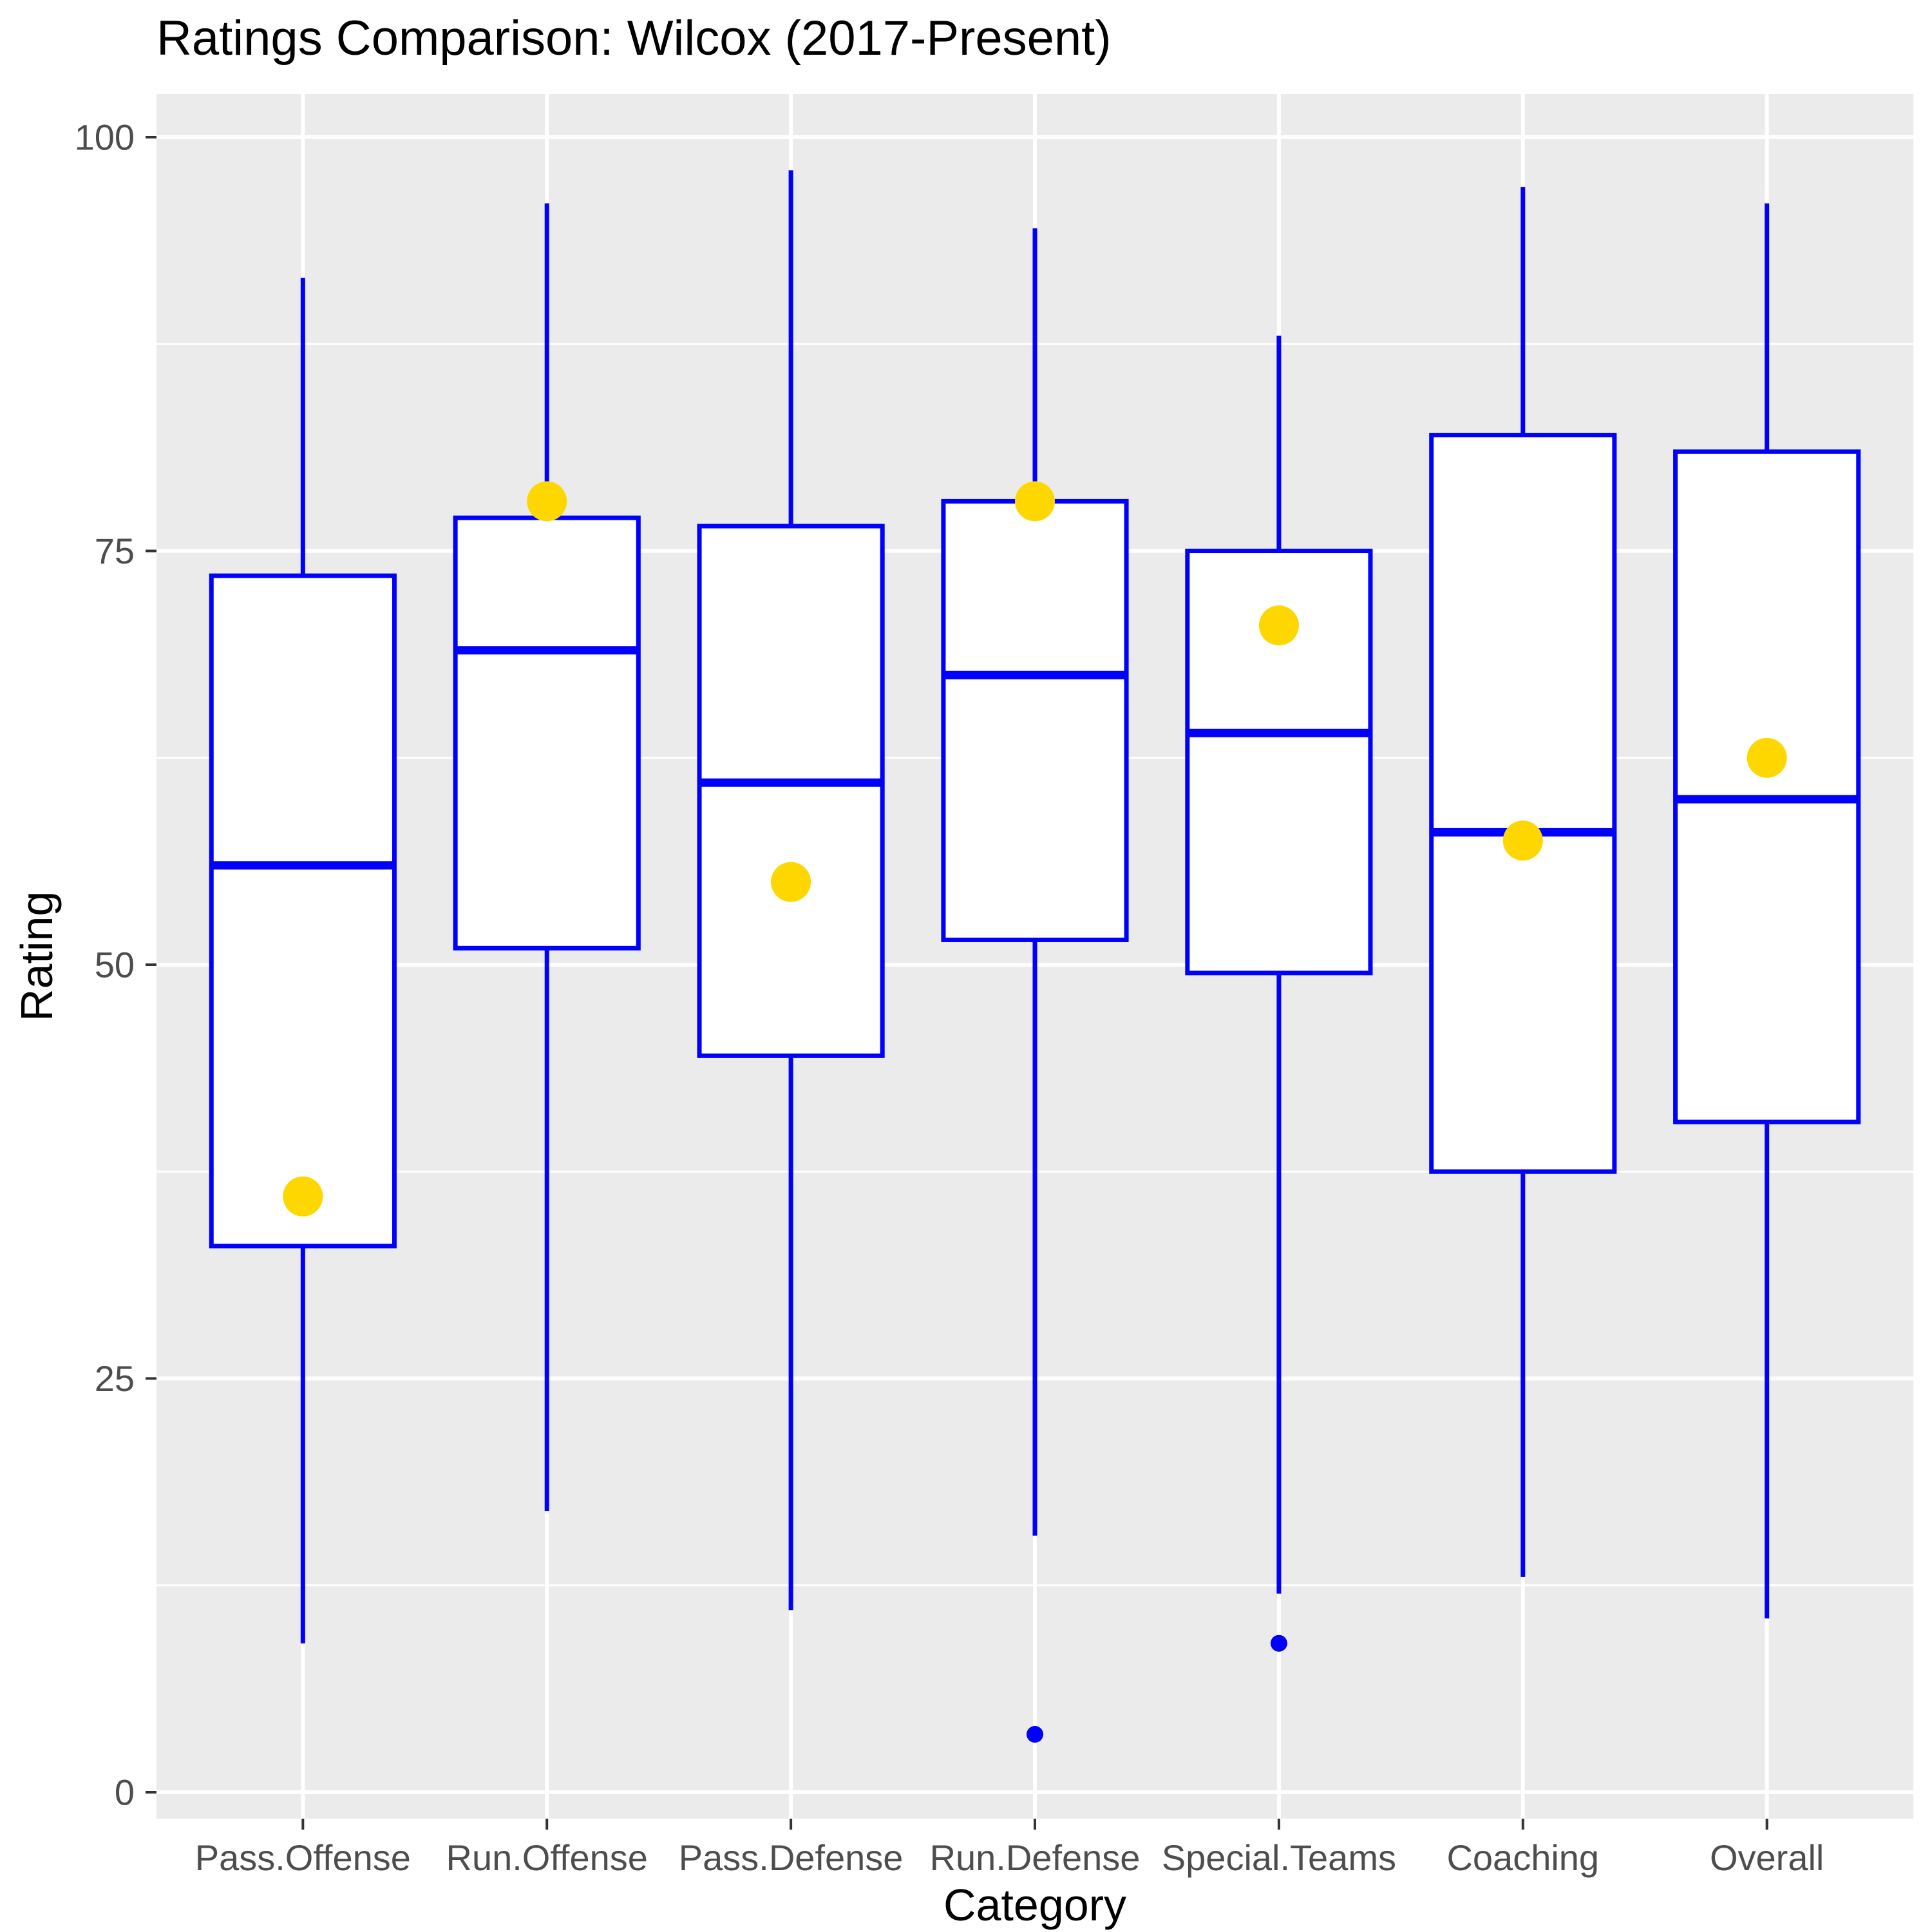  Describe the element at coordinates (791, 882) in the screenshot. I see `current-season-point-Pass.Defense` at that location.